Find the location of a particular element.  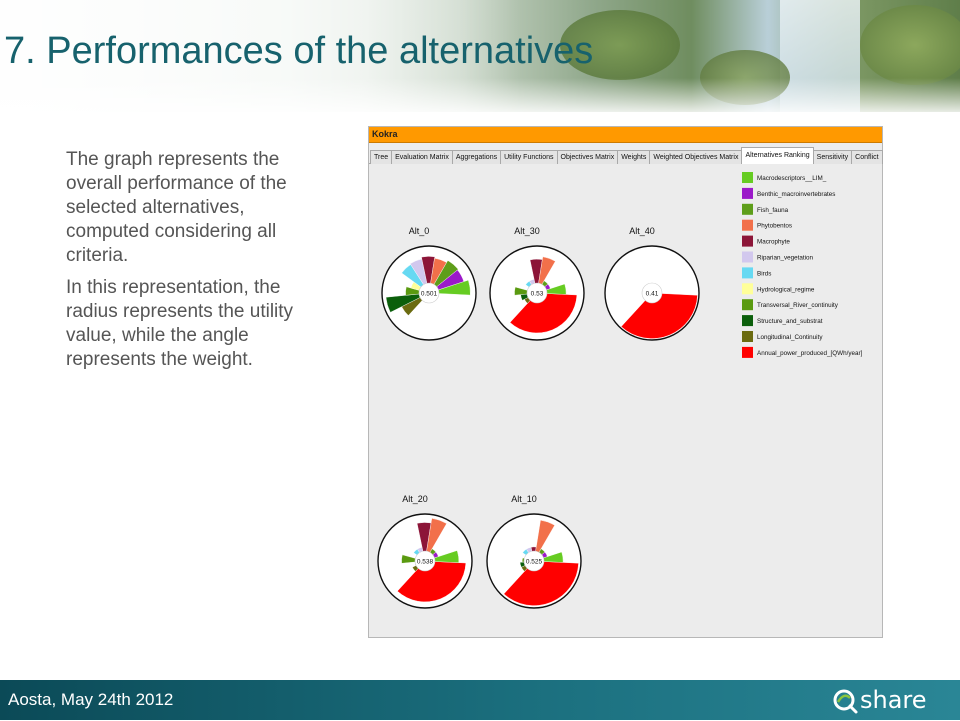

pie-wedge-alt-20-phytobentos is located at coordinates (435, 540).